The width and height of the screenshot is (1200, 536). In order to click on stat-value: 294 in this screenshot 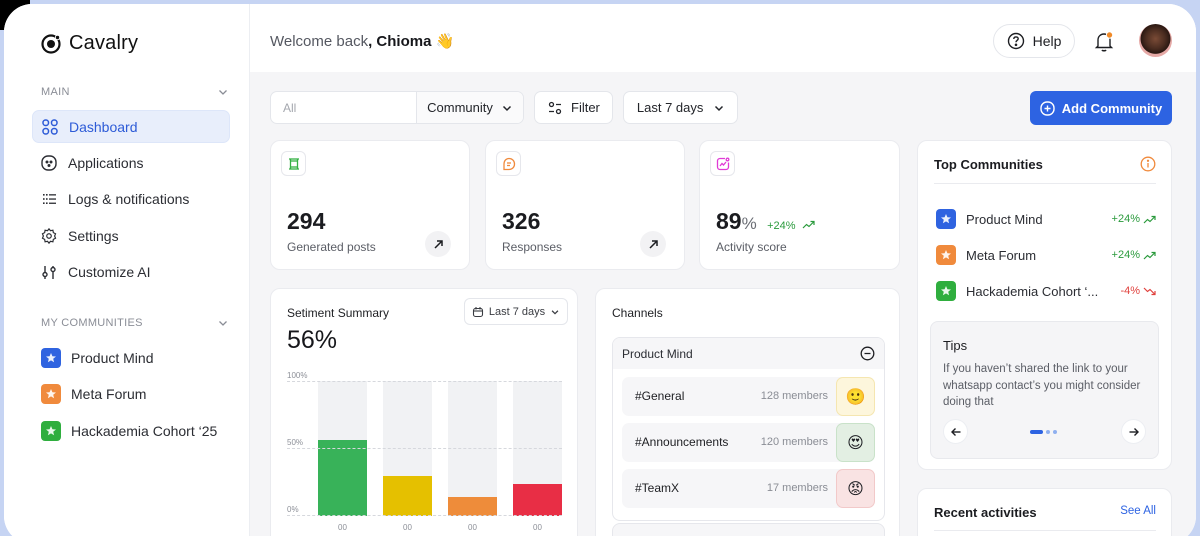, I will do `click(306, 221)`.